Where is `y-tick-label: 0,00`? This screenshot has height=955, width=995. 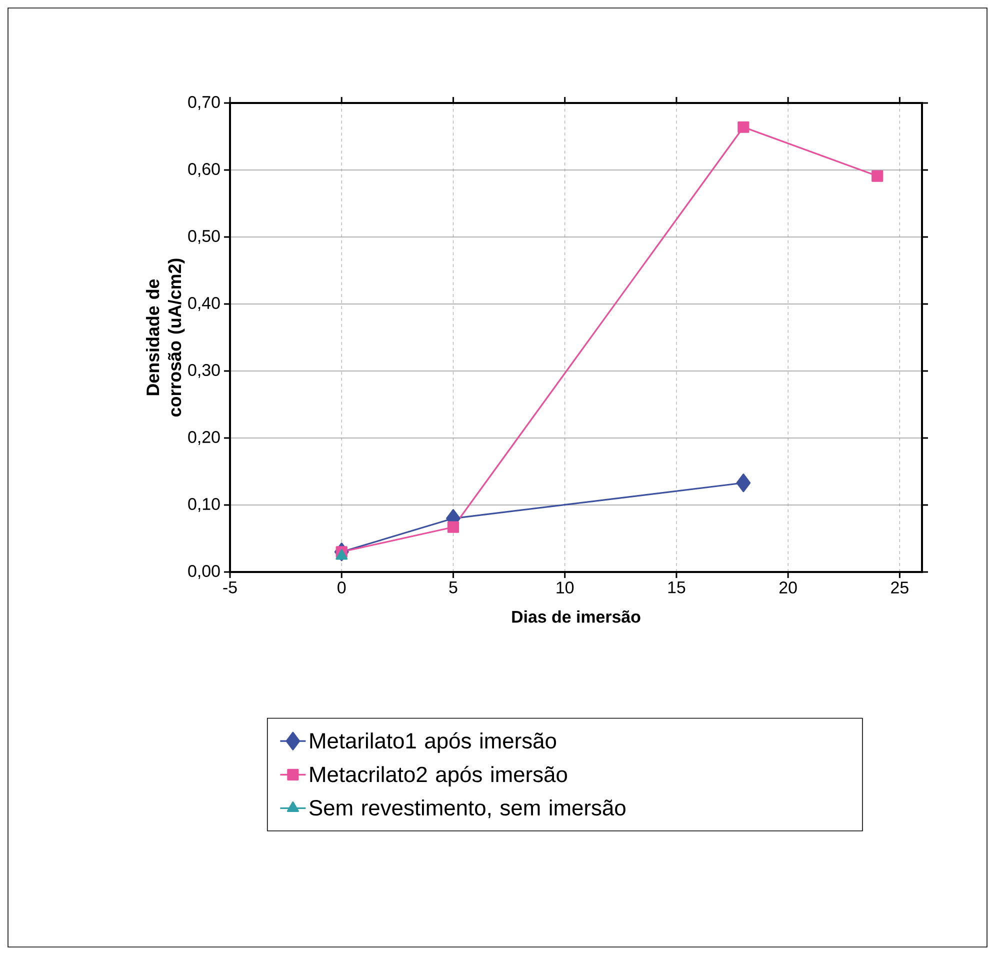
y-tick-label: 0,00 is located at coordinates (204, 572).